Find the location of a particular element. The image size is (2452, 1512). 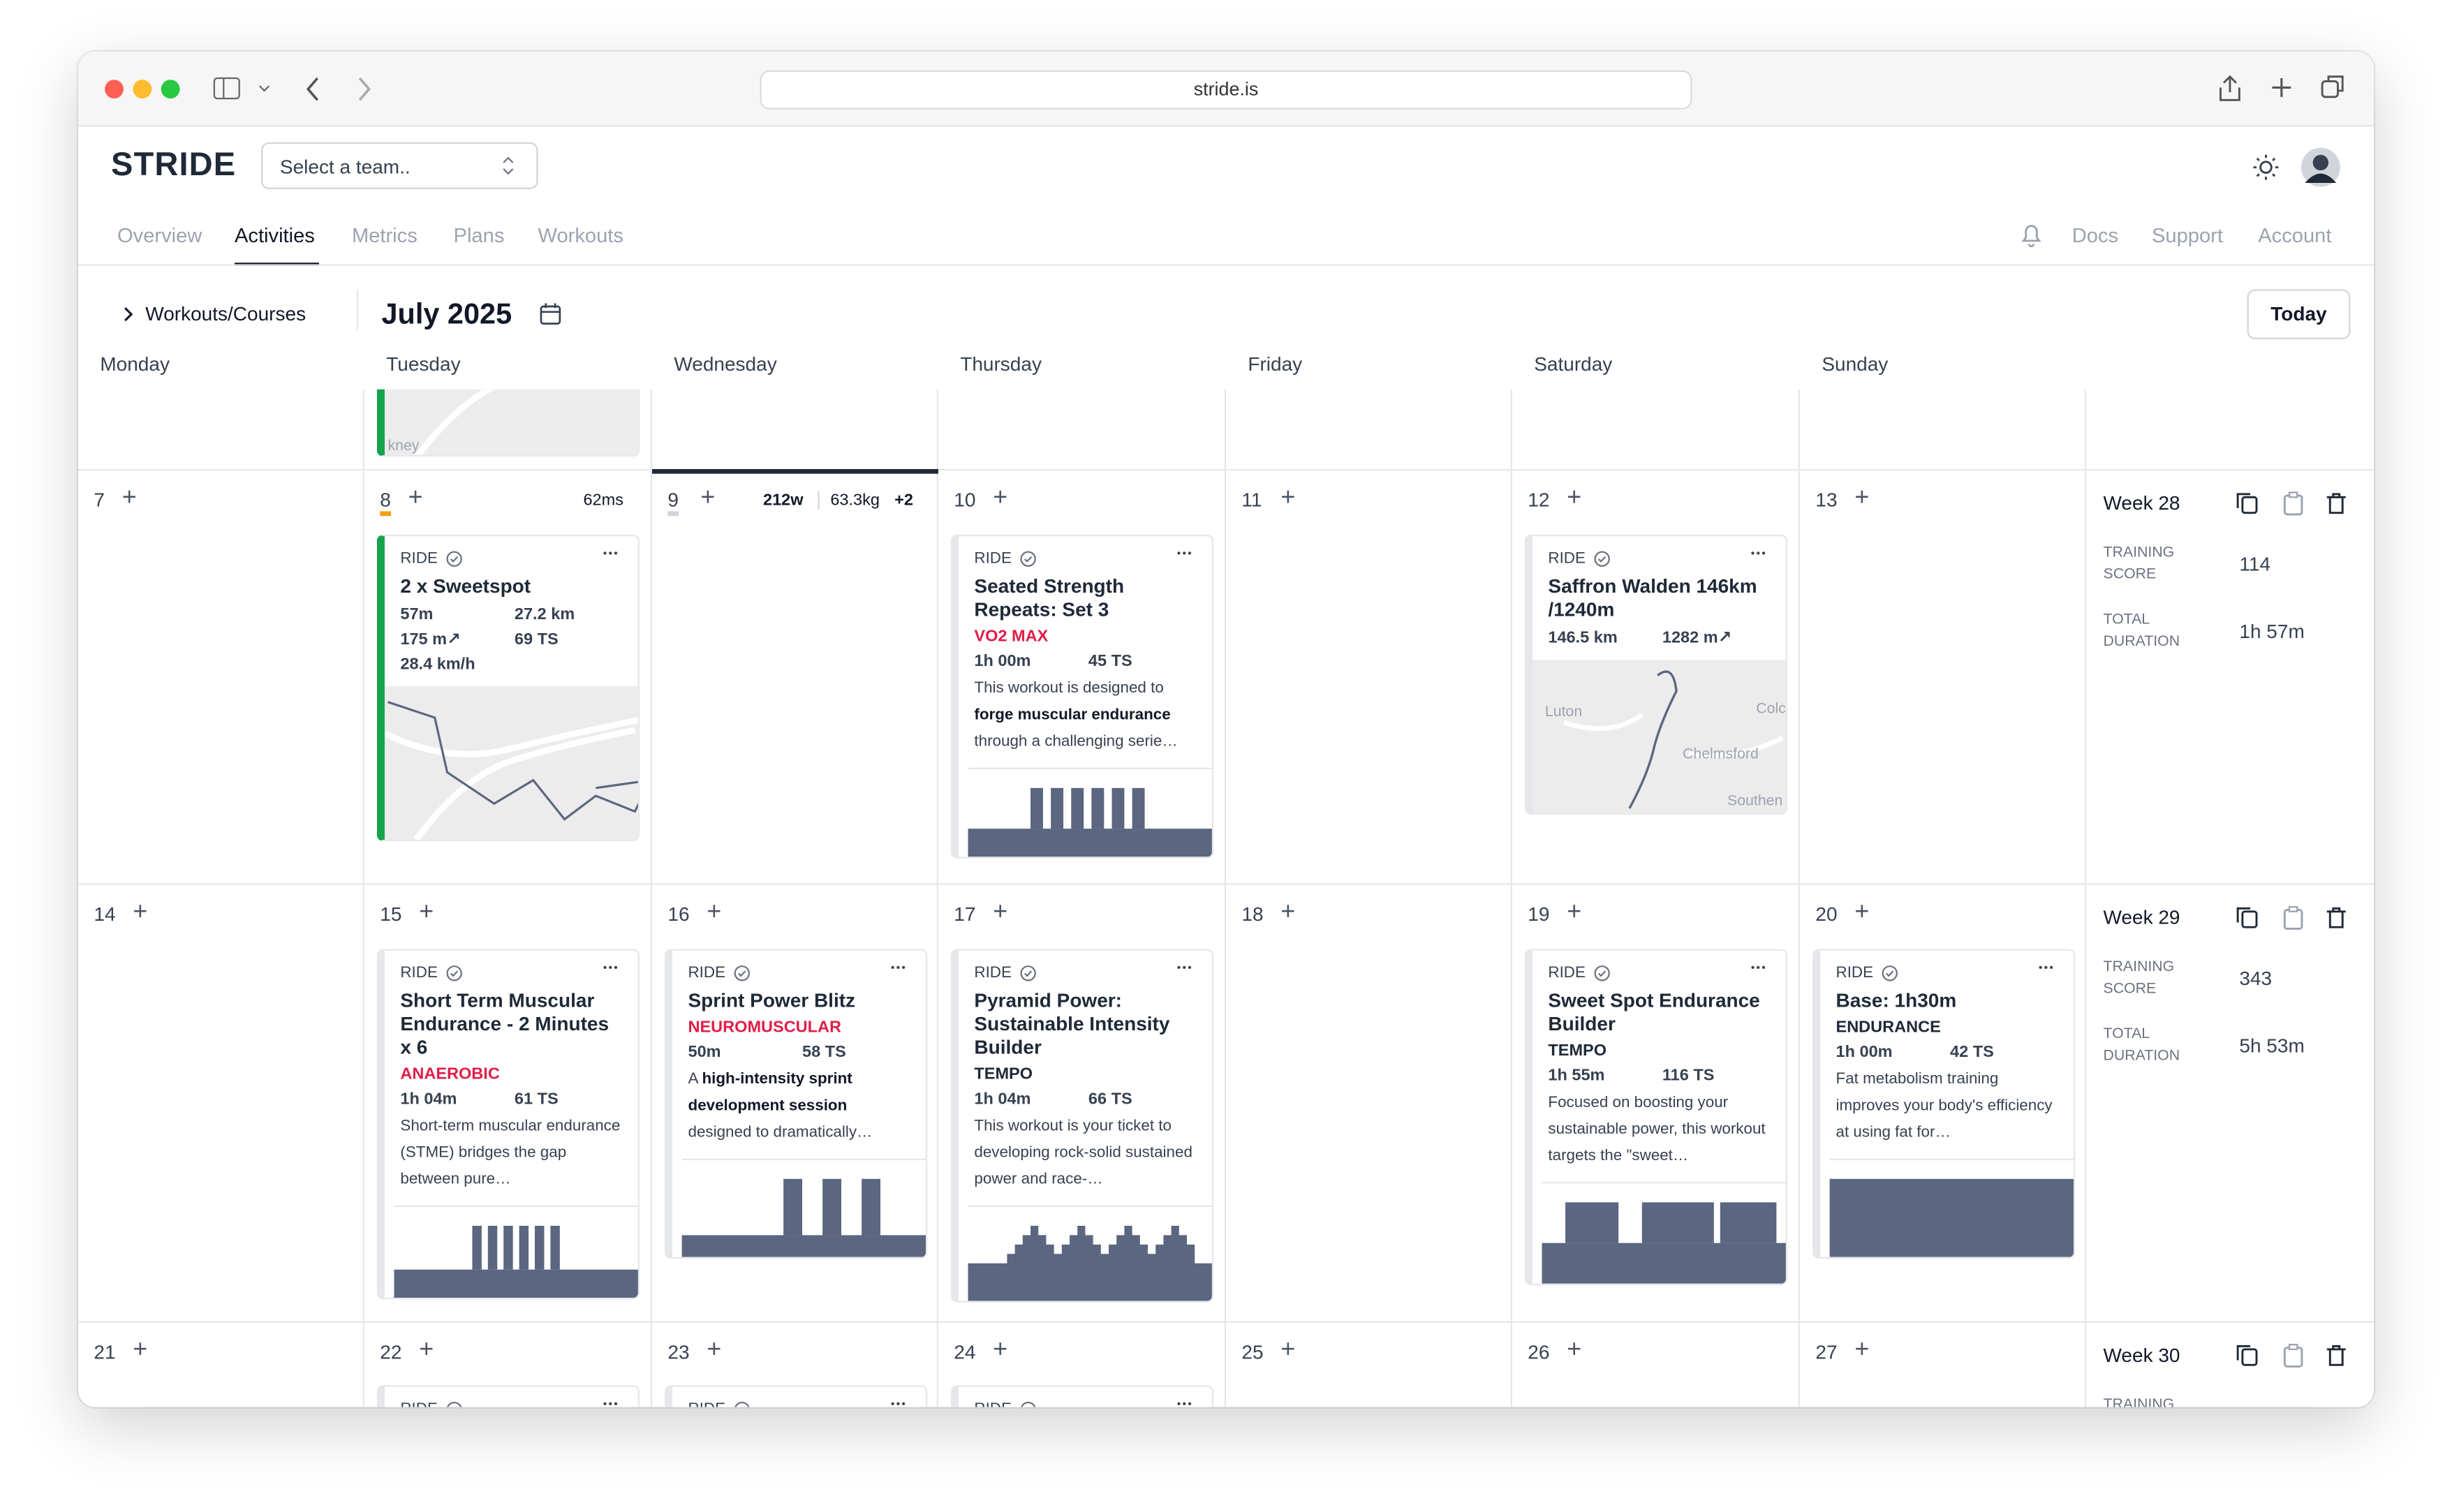

stat: 66 TS is located at coordinates (1110, 1099).